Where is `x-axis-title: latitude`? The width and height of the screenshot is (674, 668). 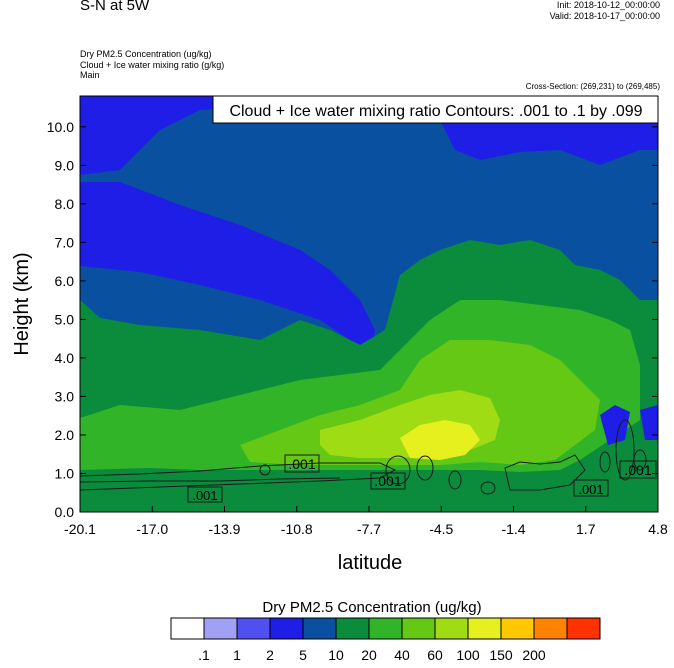 x-axis-title: latitude is located at coordinates (370, 563).